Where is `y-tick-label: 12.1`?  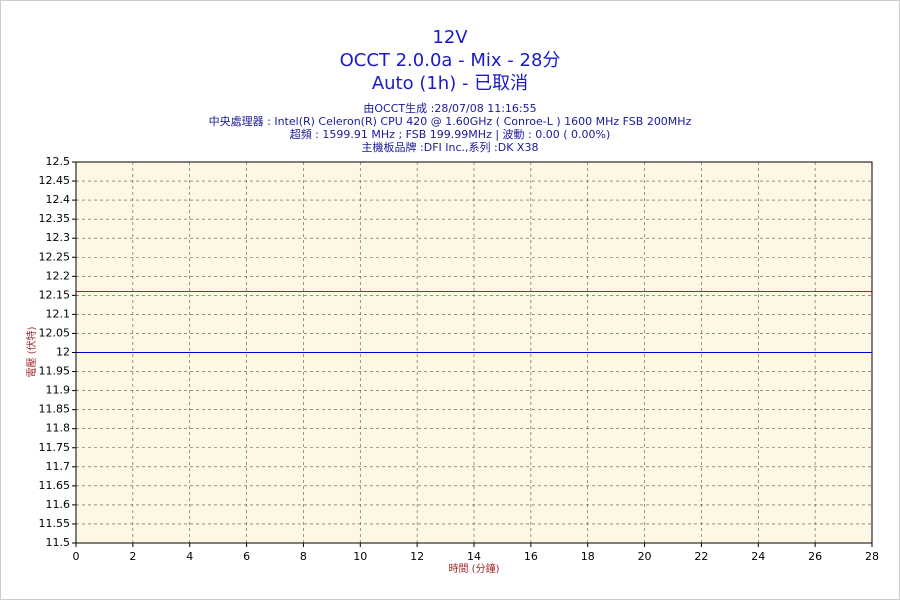 y-tick-label: 12.1 is located at coordinates (58, 313).